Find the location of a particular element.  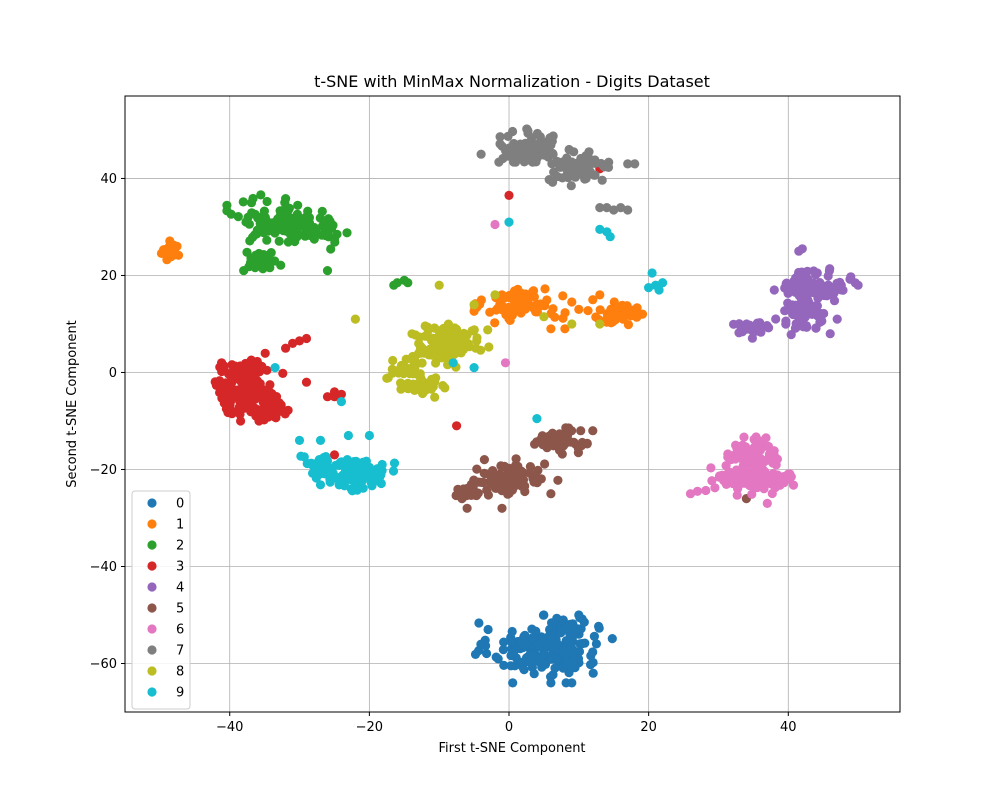

y-tick-label: 0 is located at coordinates (113, 373).